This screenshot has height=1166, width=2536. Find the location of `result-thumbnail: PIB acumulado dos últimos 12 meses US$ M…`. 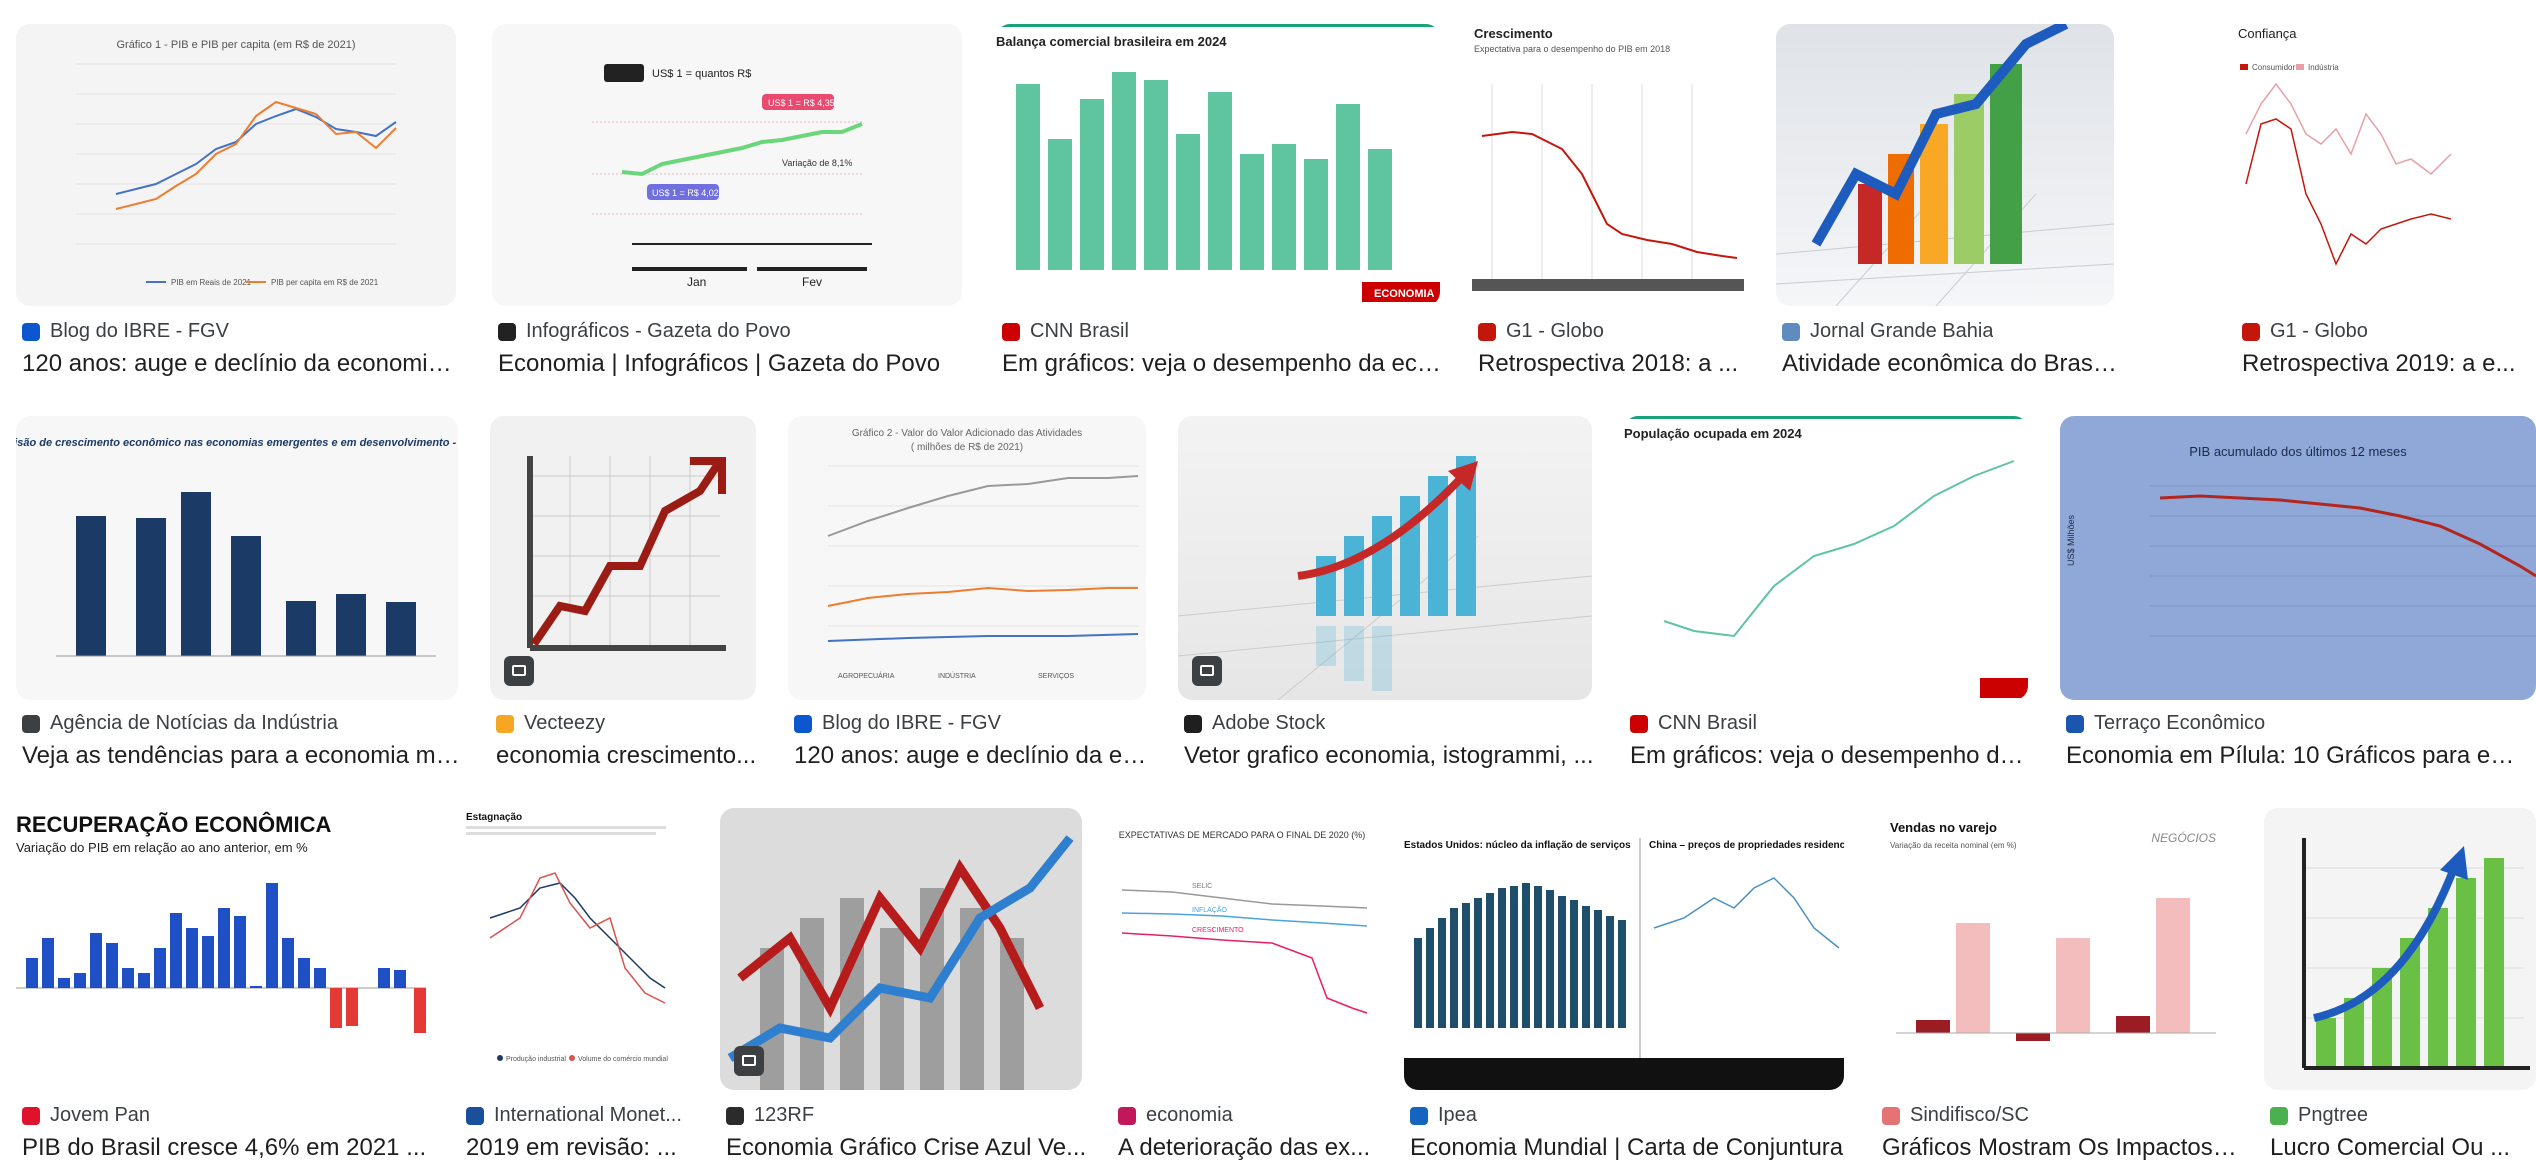

result-thumbnail: PIB acumulado dos últimos 12 meses US$ M… is located at coordinates (2298, 558).